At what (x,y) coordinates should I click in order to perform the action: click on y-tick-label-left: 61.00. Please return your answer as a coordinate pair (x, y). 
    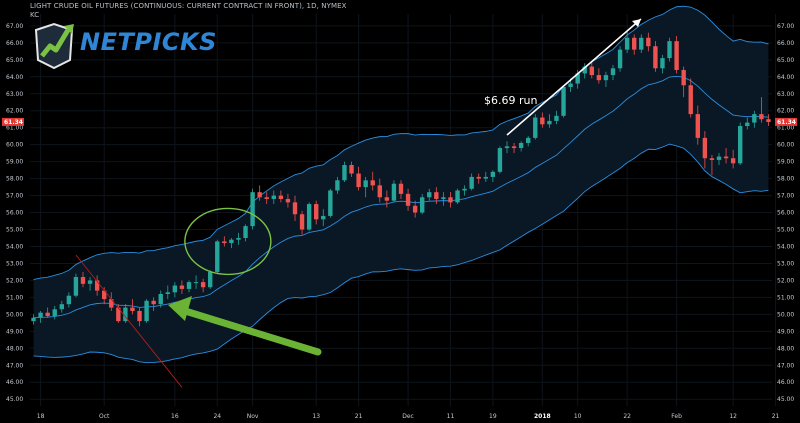
    Looking at the image, I should click on (14, 128).